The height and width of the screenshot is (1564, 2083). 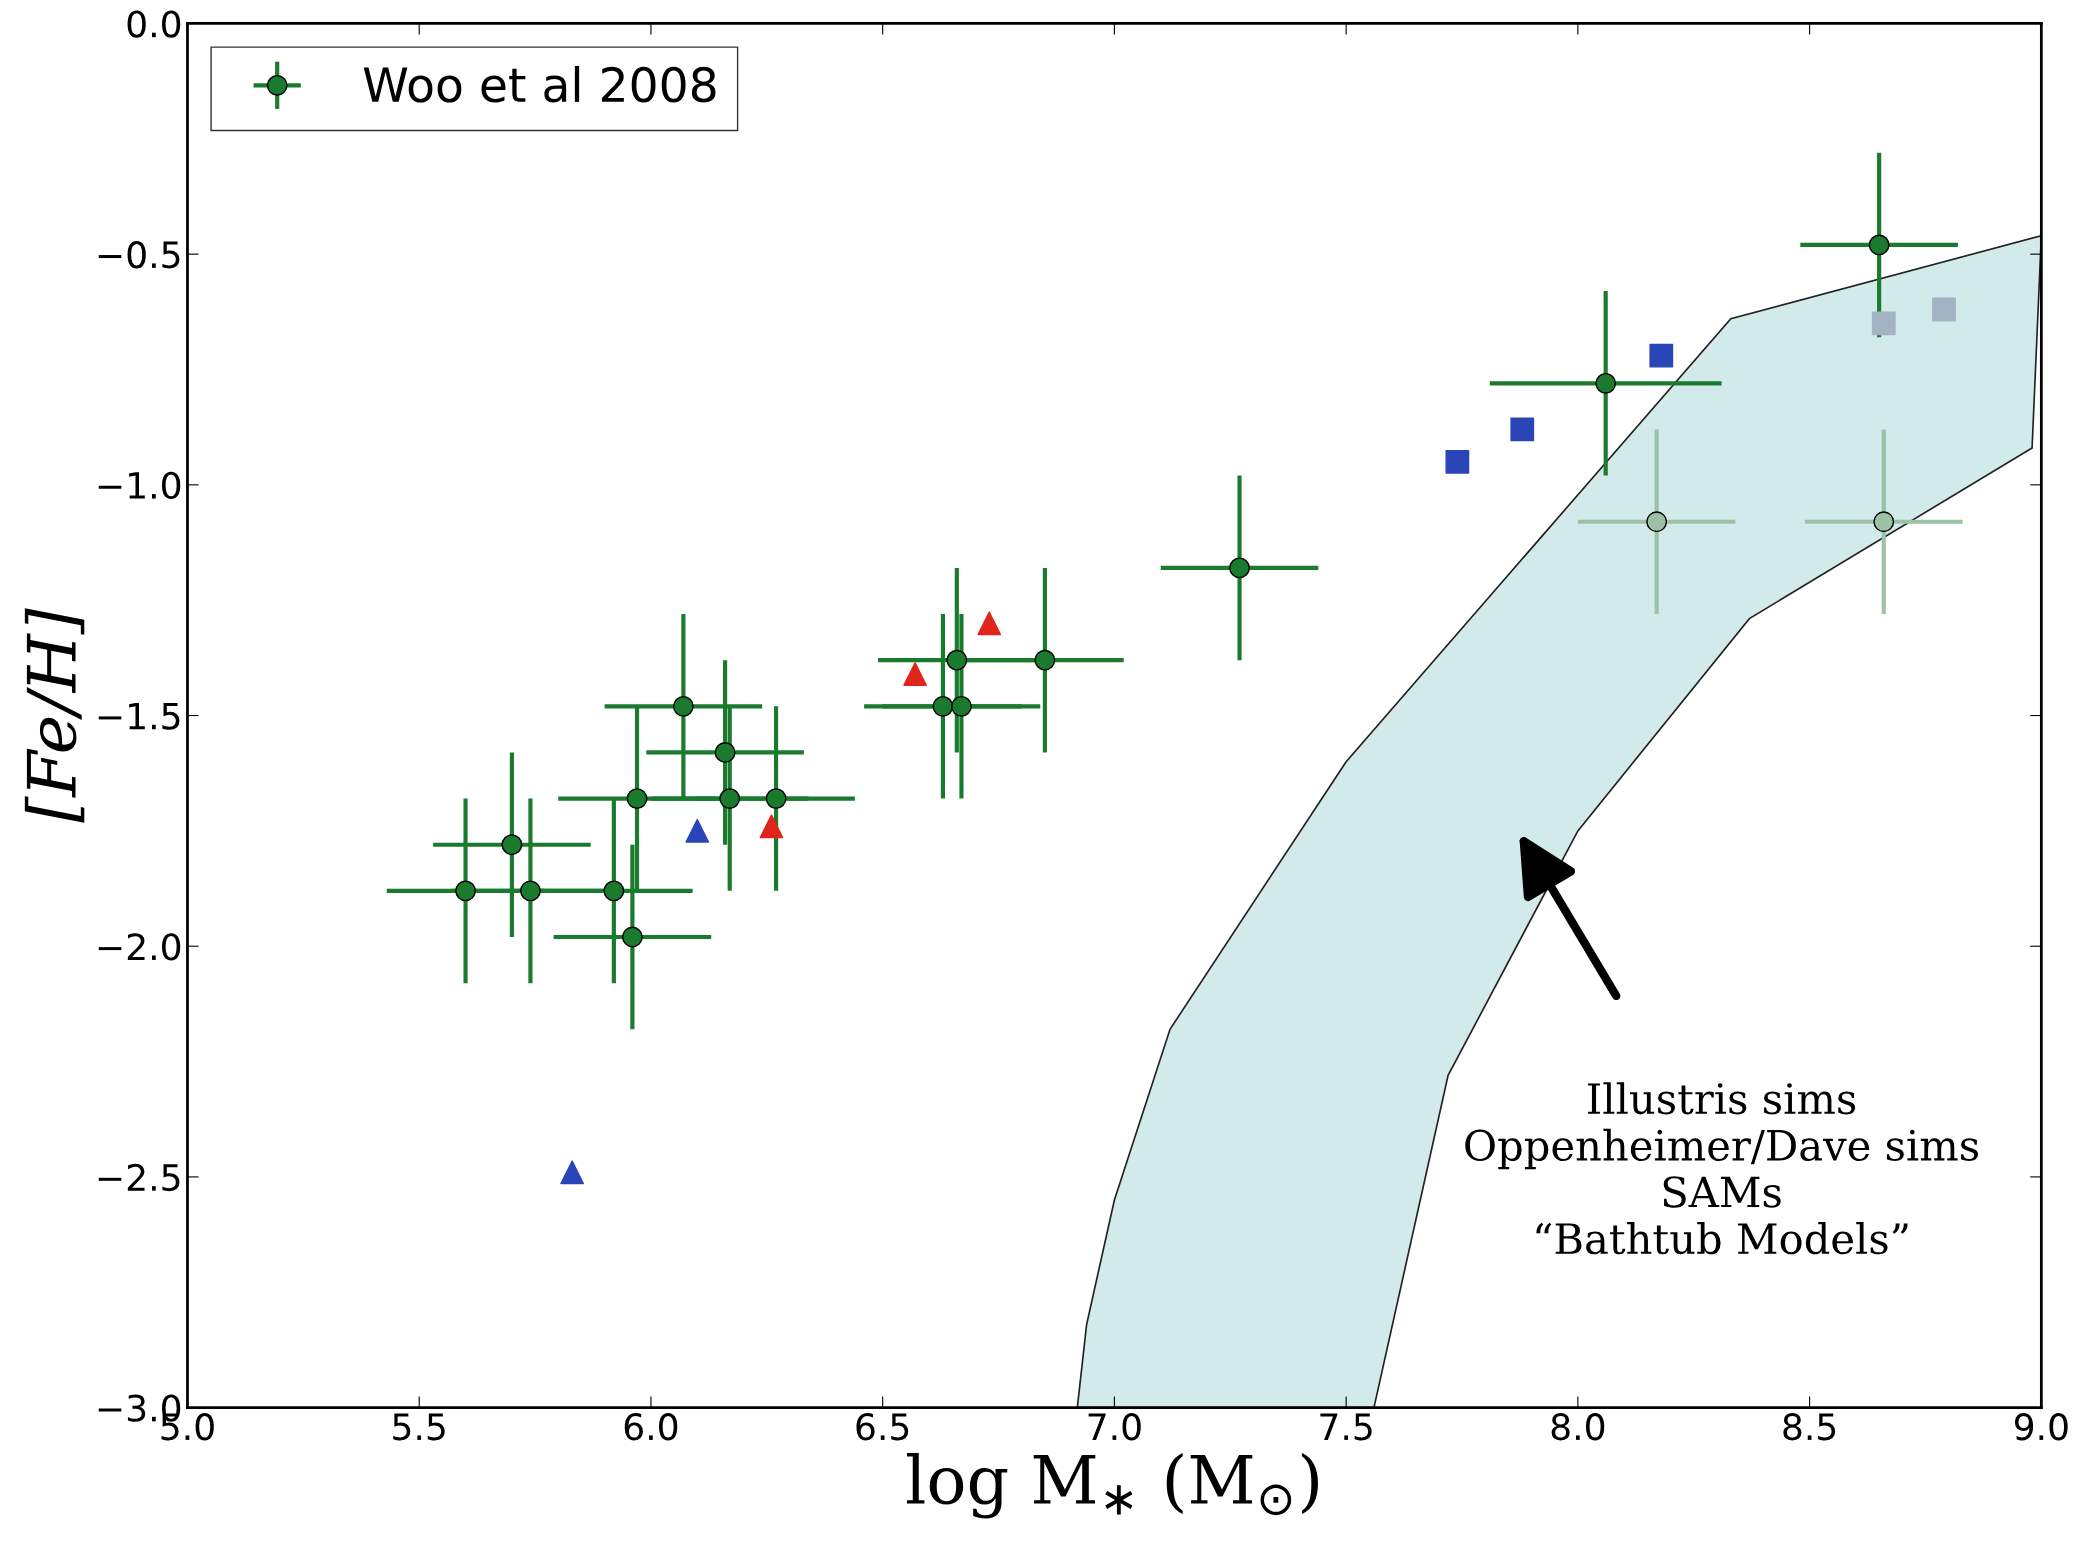 What do you see at coordinates (1112, 1485) in the screenshot?
I see `x-axis-title: log M$_{∗}$ (M$_{⊙}$)` at bounding box center [1112, 1485].